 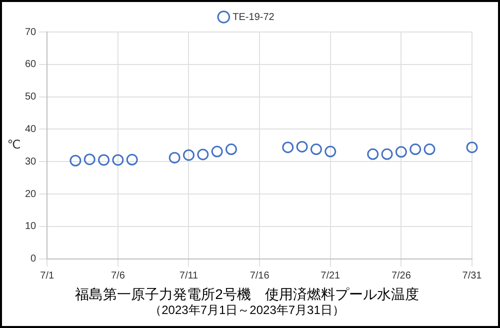 I want to click on y-tick-label: 60, so click(x=31, y=64).